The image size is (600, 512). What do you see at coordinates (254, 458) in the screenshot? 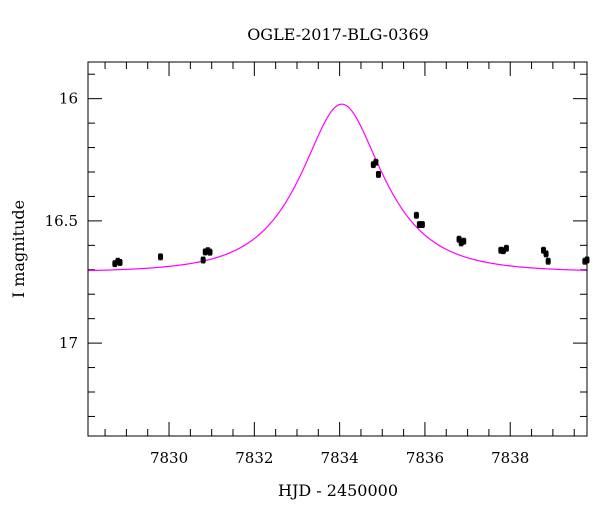
I see `x-tick-label: 7832` at bounding box center [254, 458].